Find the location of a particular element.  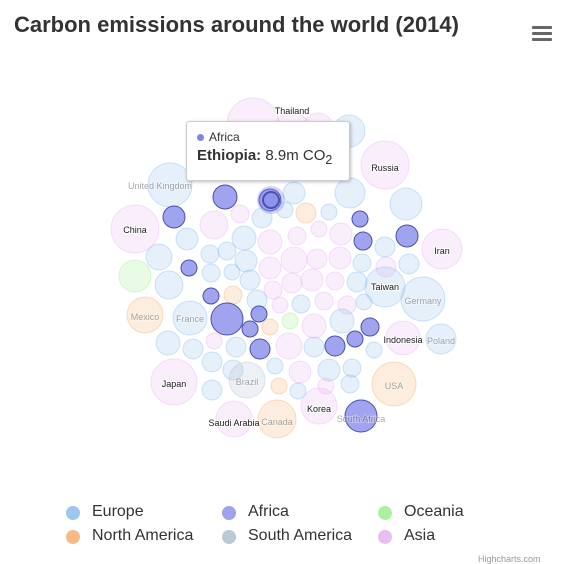

bubble-south-america is located at coordinates (247, 380).